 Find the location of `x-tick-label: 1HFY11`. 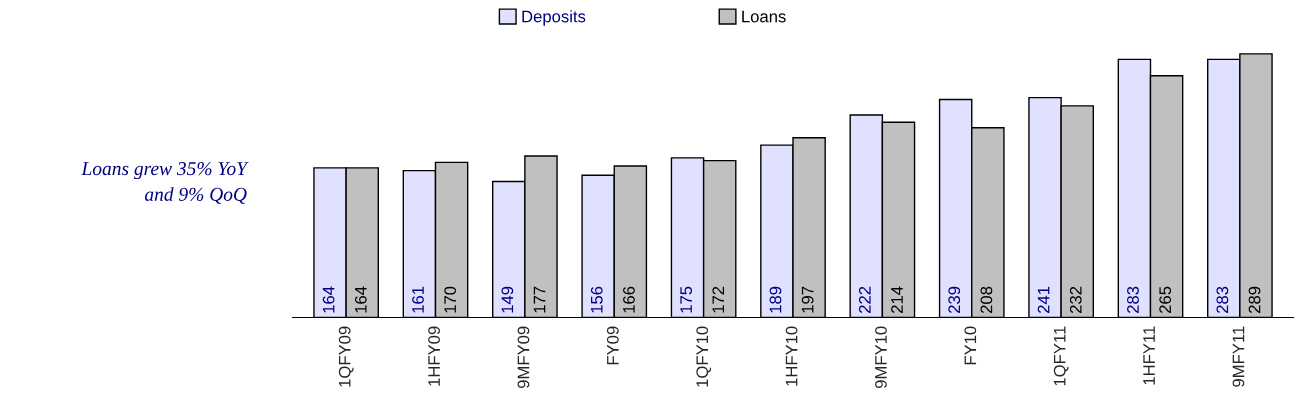

x-tick-label: 1HFY11 is located at coordinates (1149, 355).